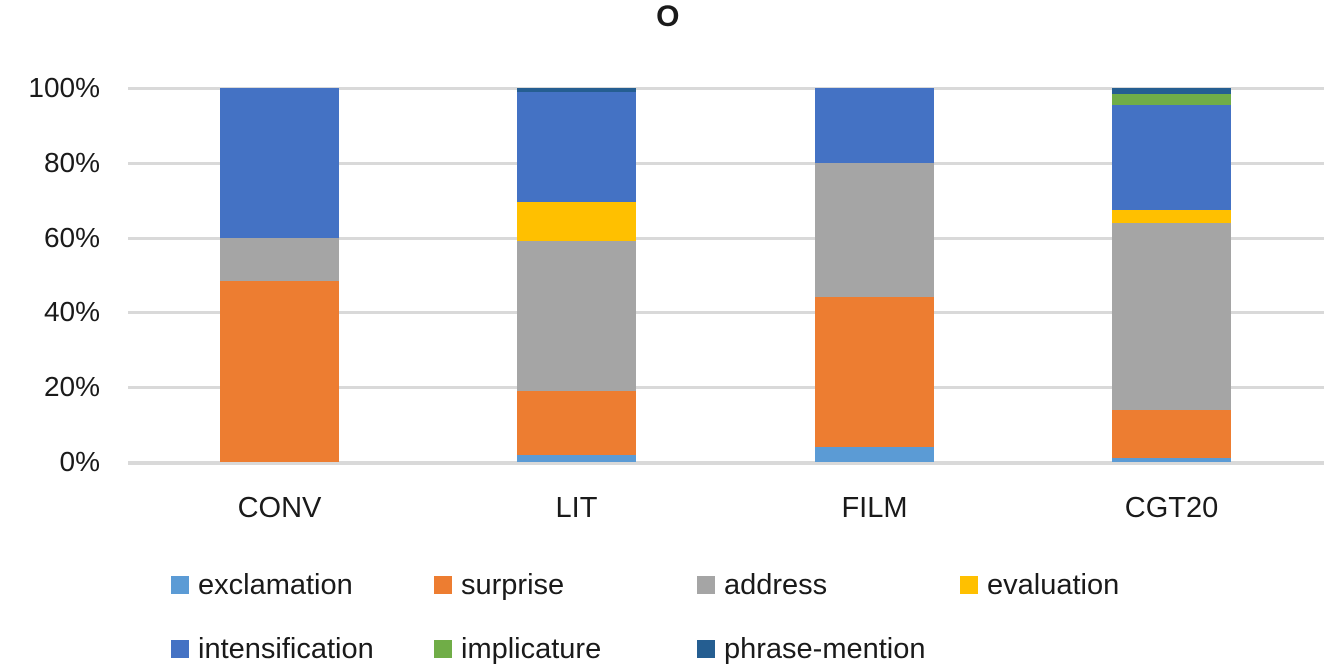  I want to click on legend-item-exclamation: exclamation, so click(262, 585).